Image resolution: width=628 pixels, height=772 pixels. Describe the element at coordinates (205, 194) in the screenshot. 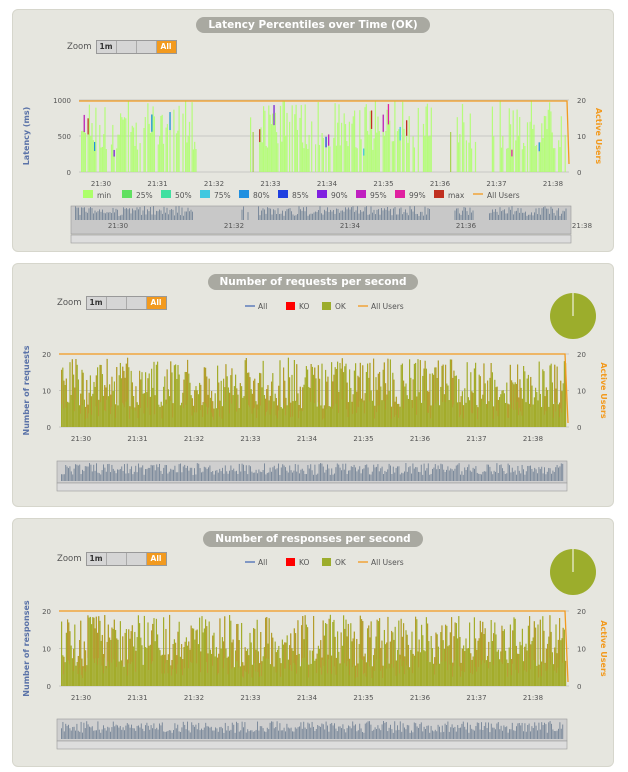

I see `legend-swatch` at that location.